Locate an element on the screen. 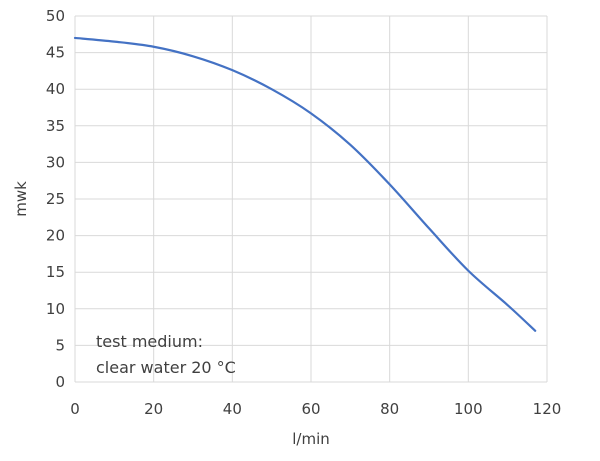  x-tick-label: 20 is located at coordinates (153, 409).